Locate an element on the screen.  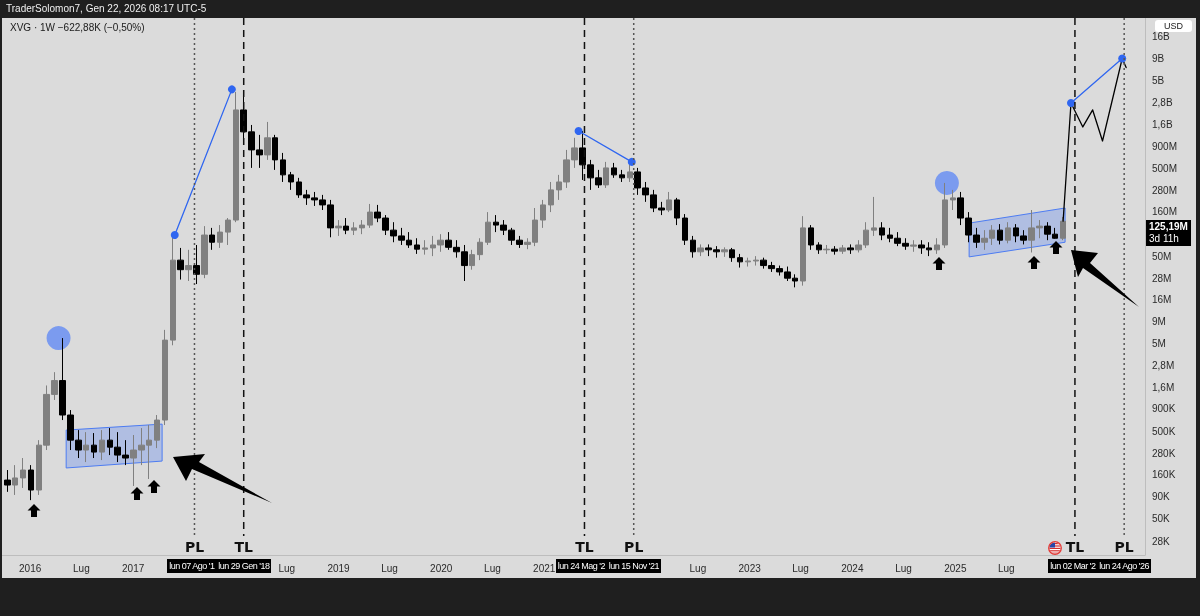
x-tick-label: 2025 is located at coordinates (955, 568).